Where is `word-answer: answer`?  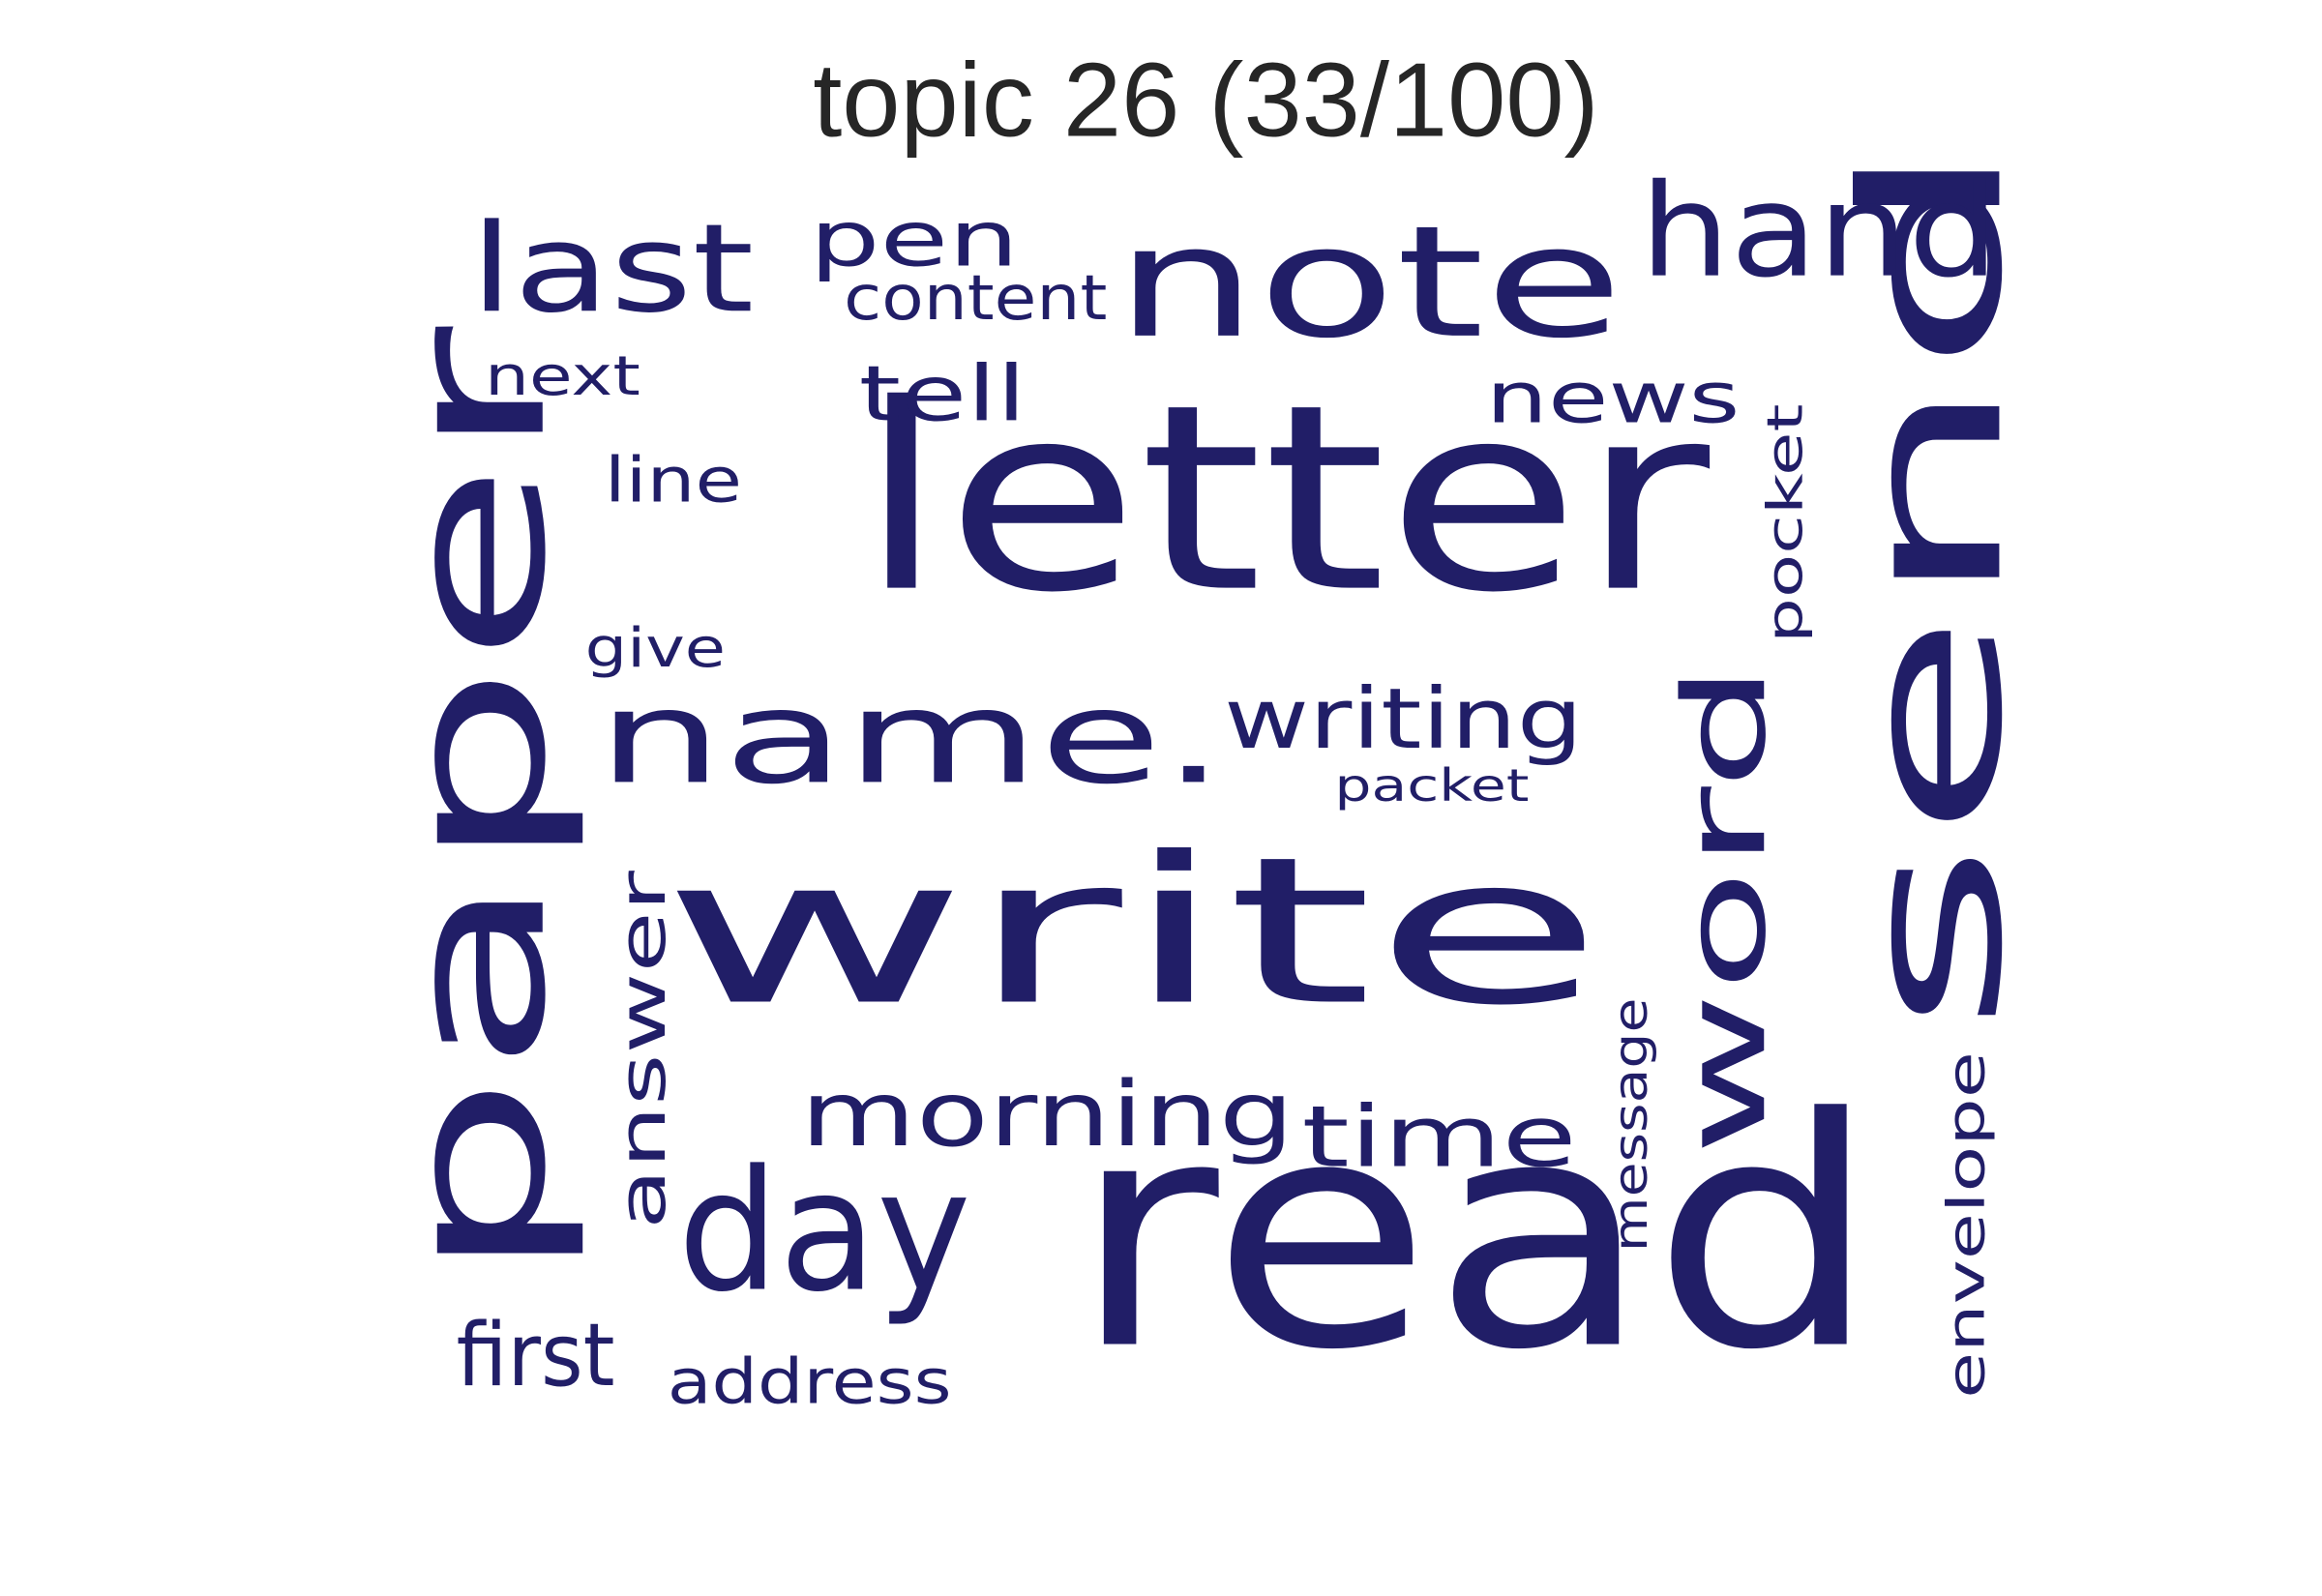 word-answer: answer is located at coordinates (644, 1050).